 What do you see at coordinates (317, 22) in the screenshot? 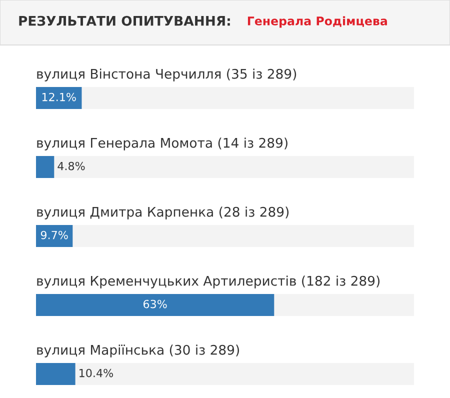
I see `chart-subtitle: Генерала Родімцева` at bounding box center [317, 22].